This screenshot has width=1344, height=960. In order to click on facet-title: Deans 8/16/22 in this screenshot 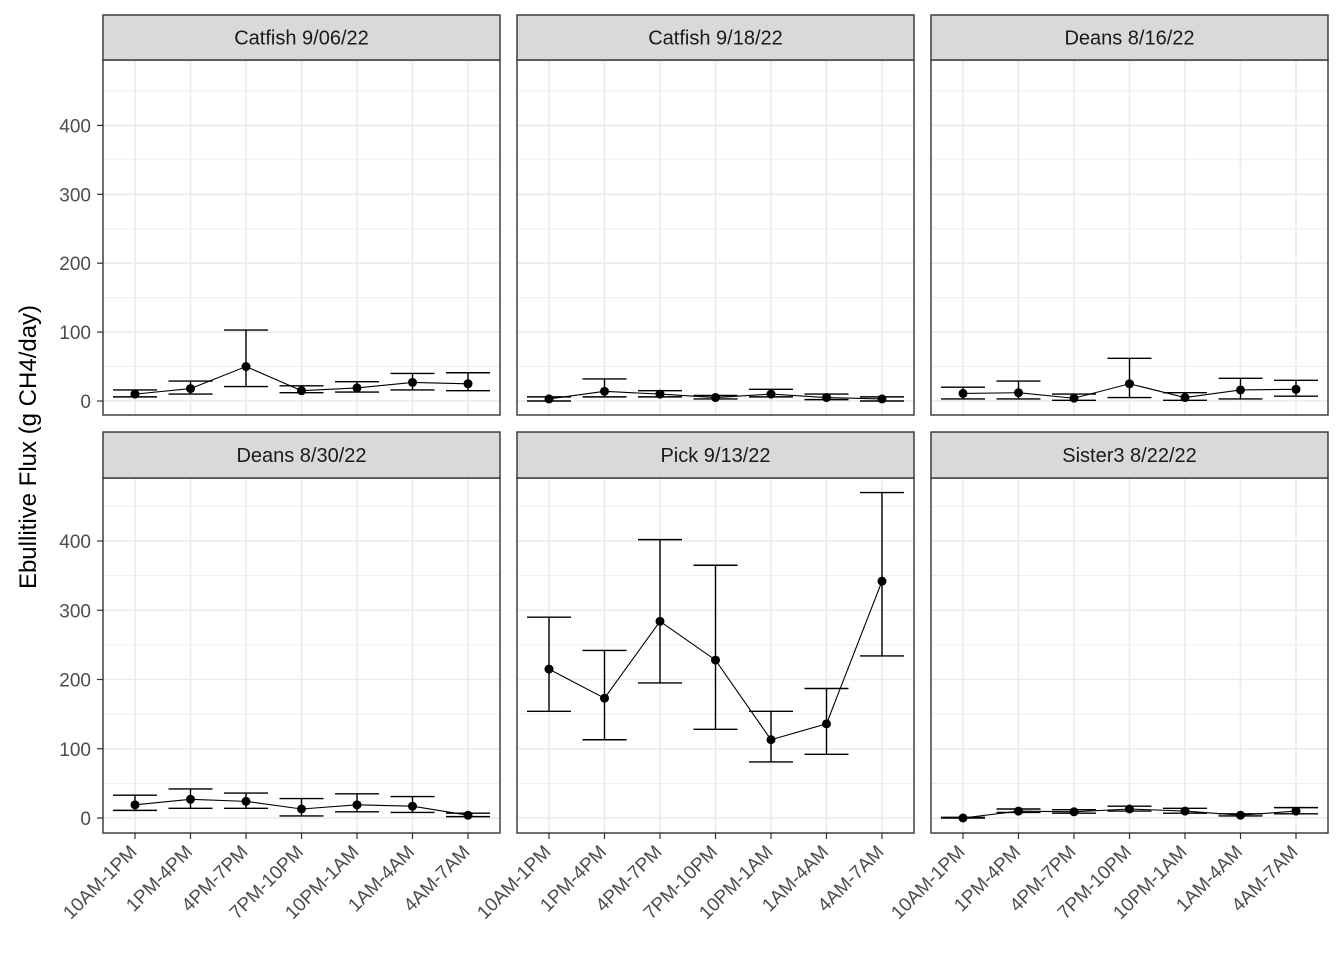, I will do `click(1129, 39)`.